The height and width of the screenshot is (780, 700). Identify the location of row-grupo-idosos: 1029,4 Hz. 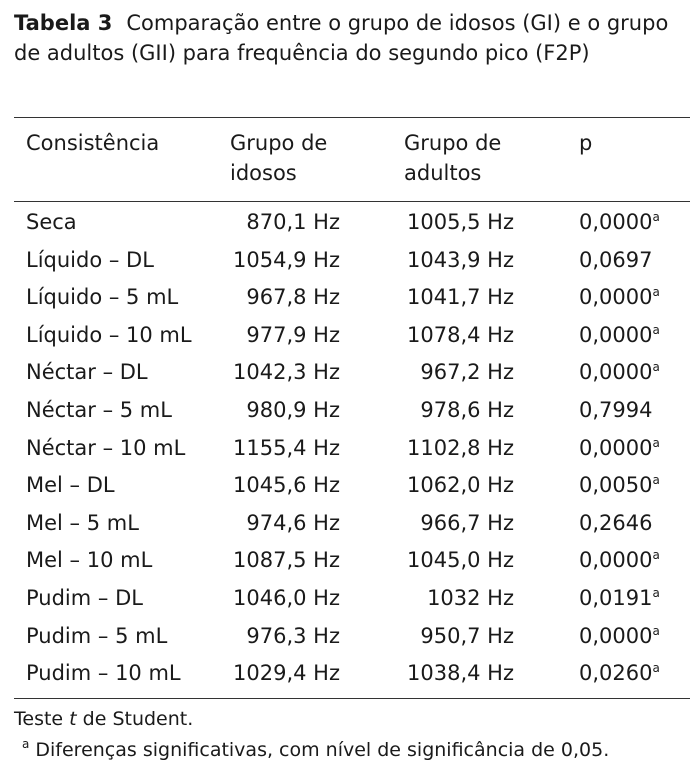
(286, 673).